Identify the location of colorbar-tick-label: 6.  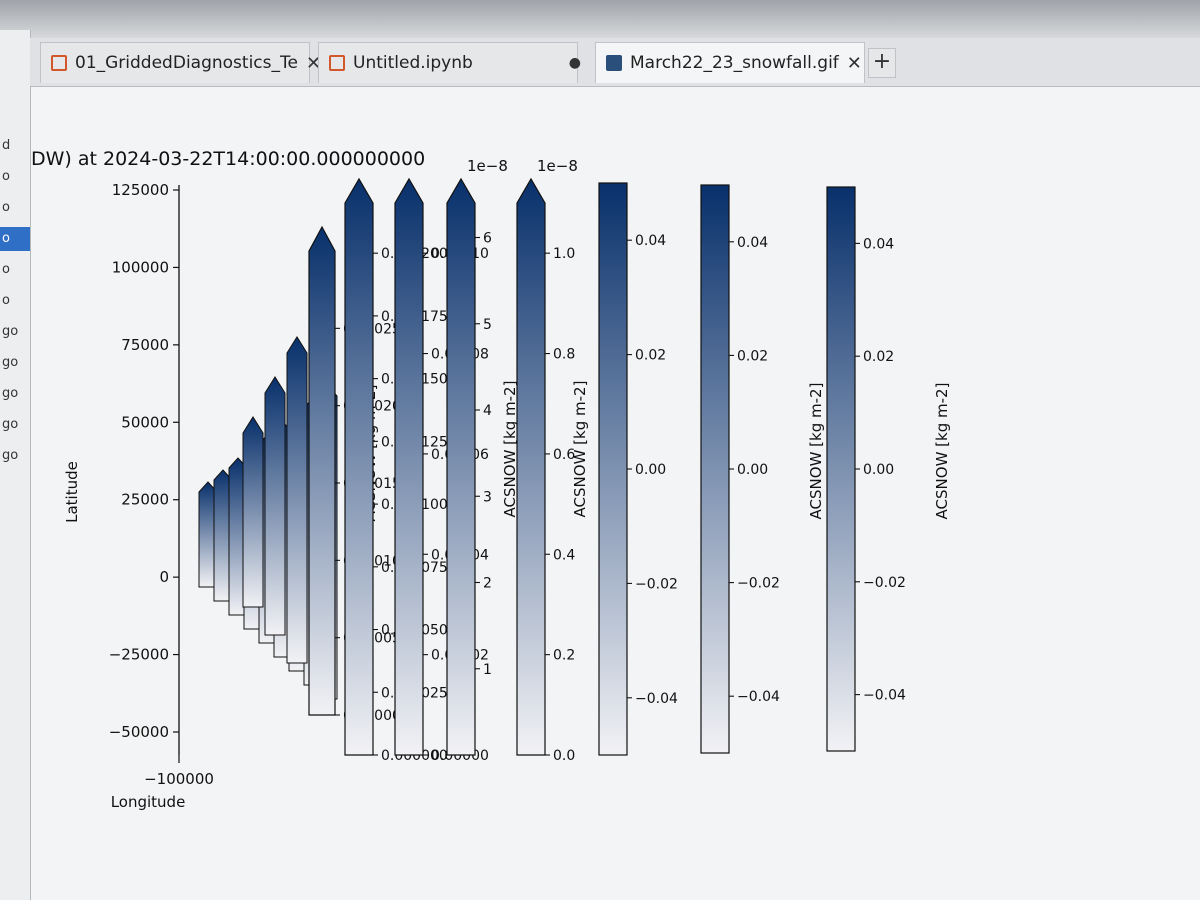
(487, 239).